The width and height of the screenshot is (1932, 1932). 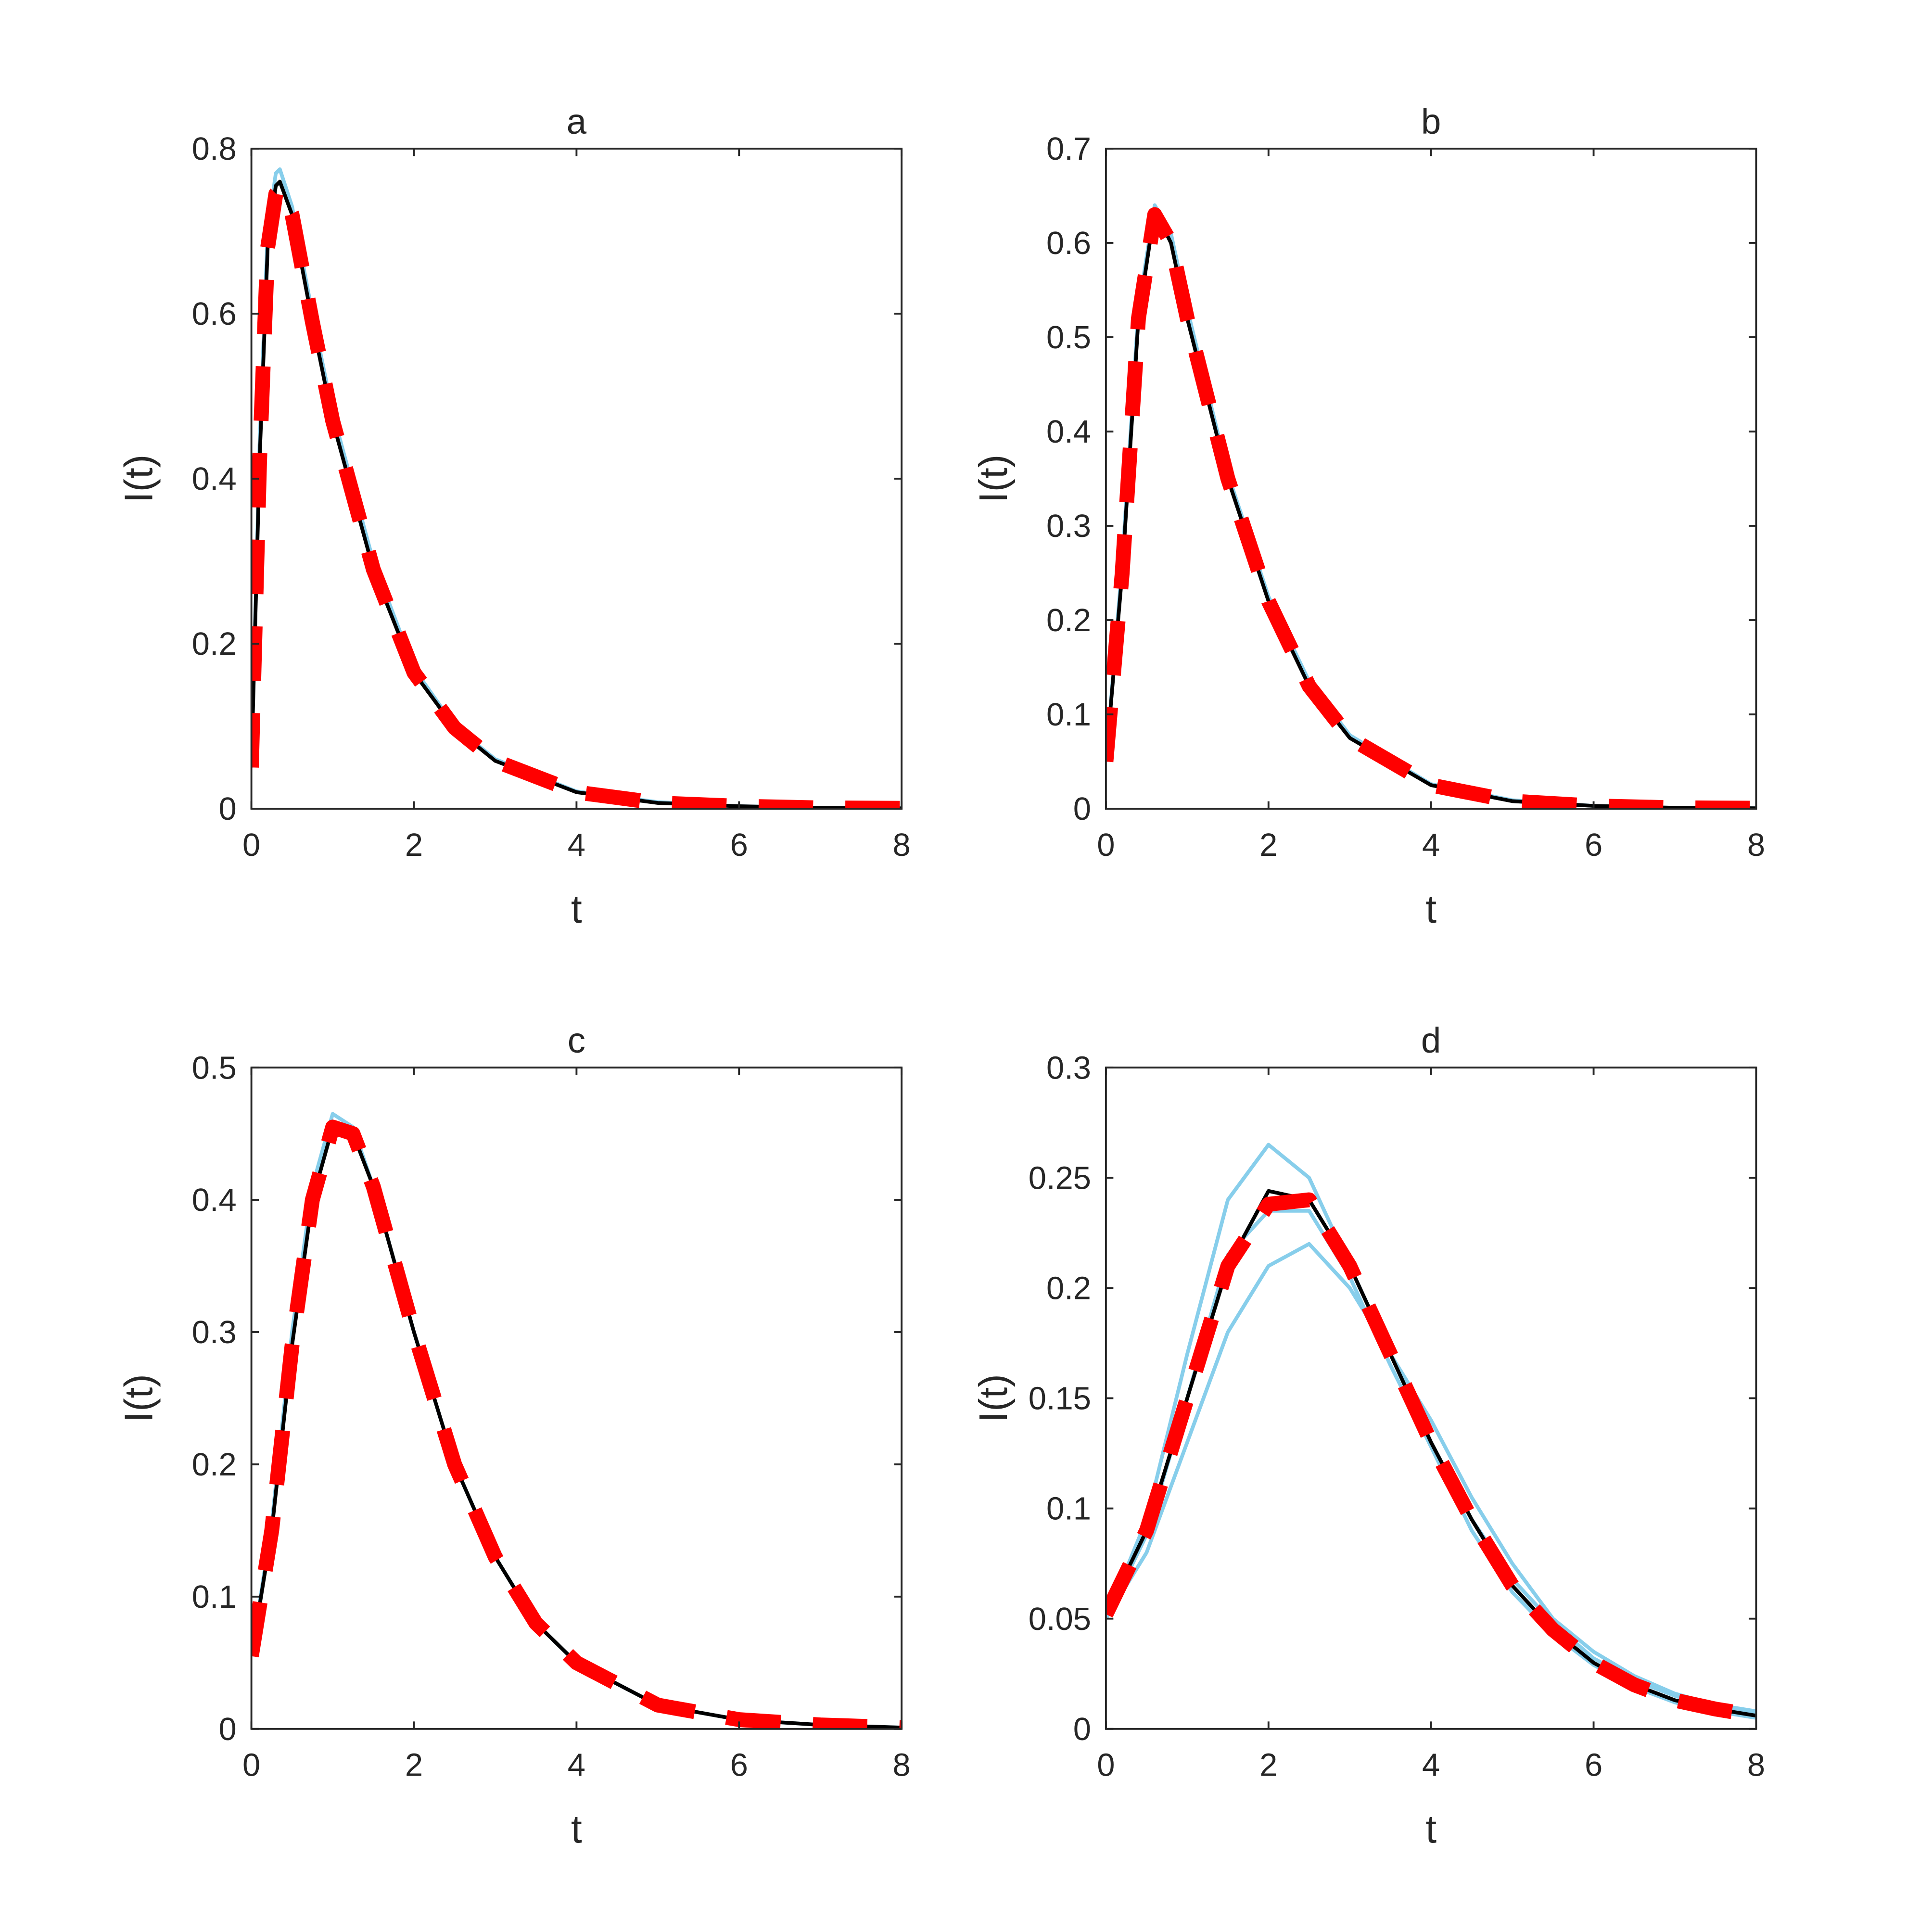 What do you see at coordinates (1431, 121) in the screenshot?
I see `chart-title: b` at bounding box center [1431, 121].